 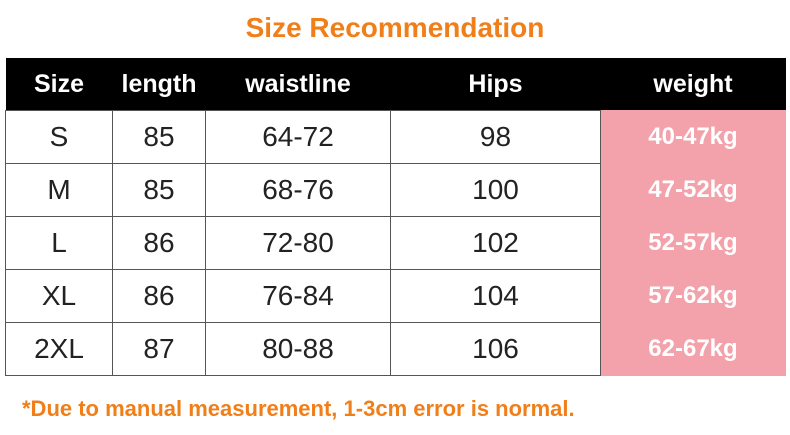 I want to click on table-cell: 76-84, so click(x=298, y=296).